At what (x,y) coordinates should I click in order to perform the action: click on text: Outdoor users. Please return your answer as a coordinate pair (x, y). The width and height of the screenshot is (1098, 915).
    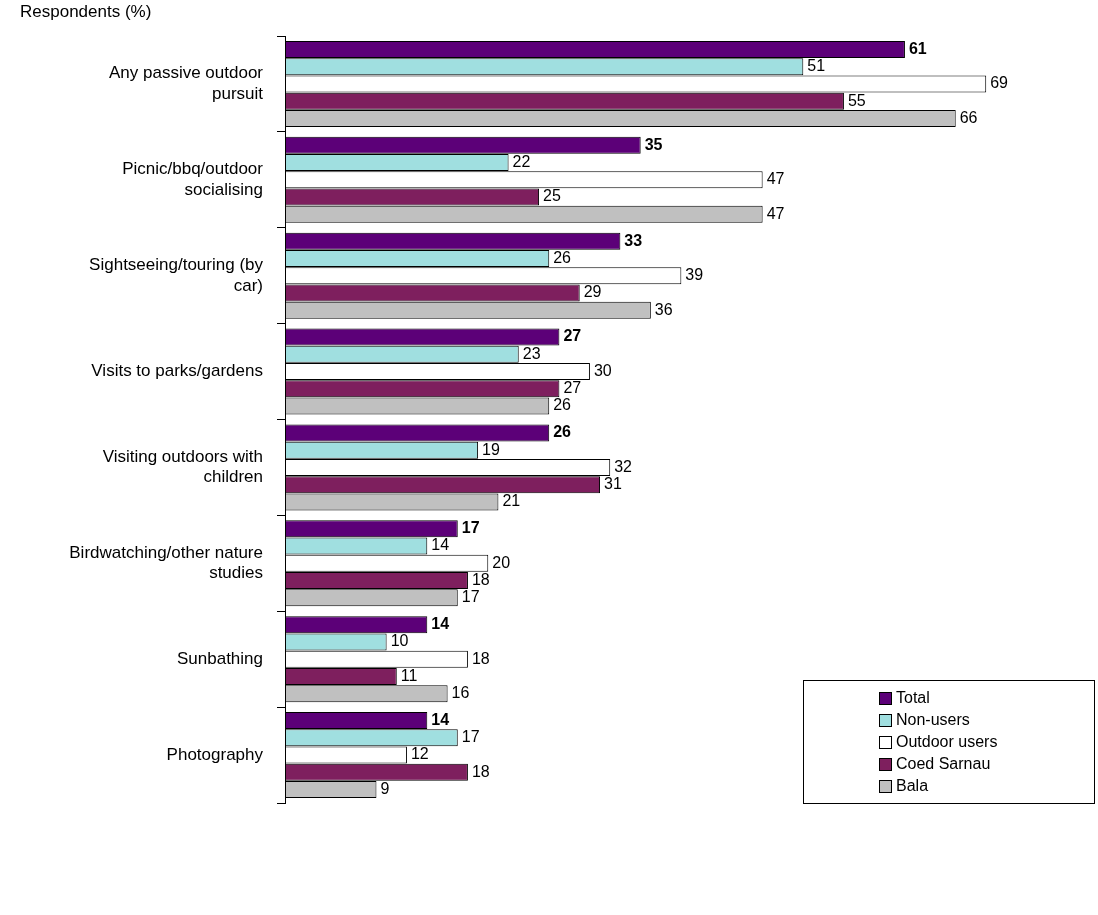
    Looking at the image, I should click on (947, 742).